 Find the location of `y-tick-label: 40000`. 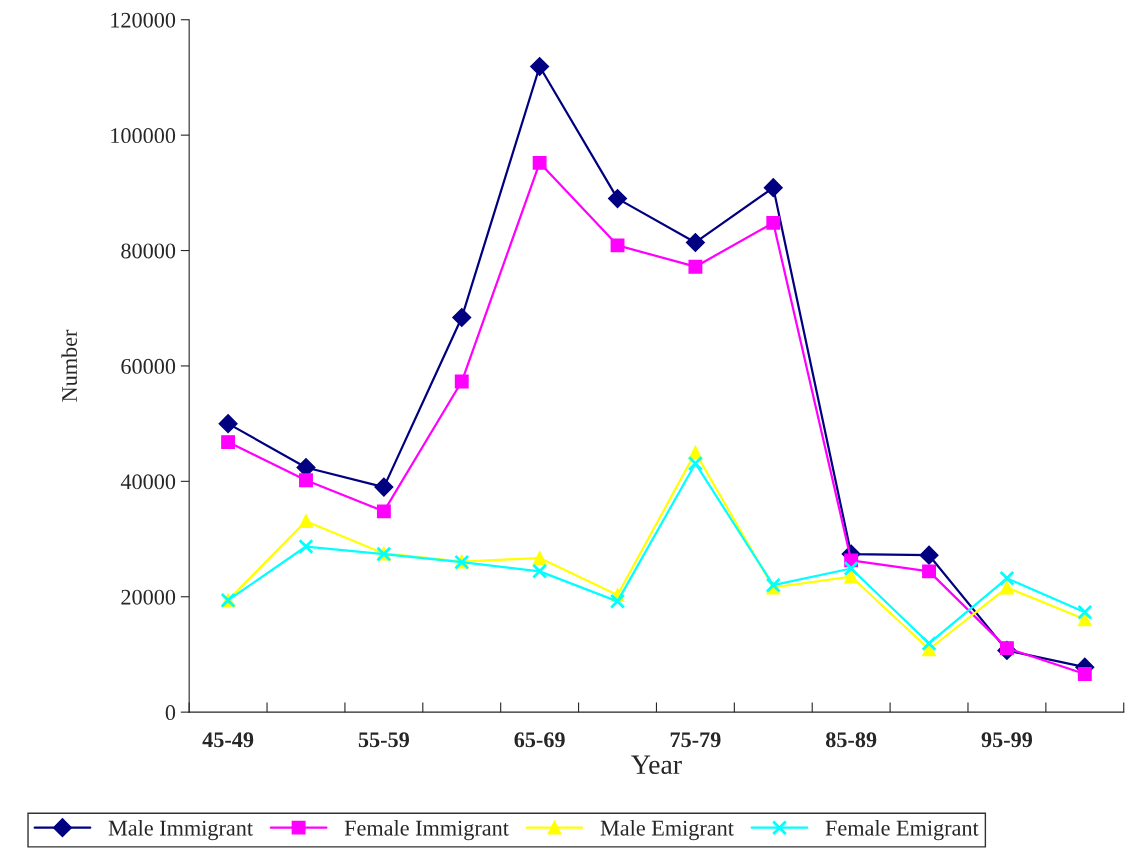

y-tick-label: 40000 is located at coordinates (148, 482).